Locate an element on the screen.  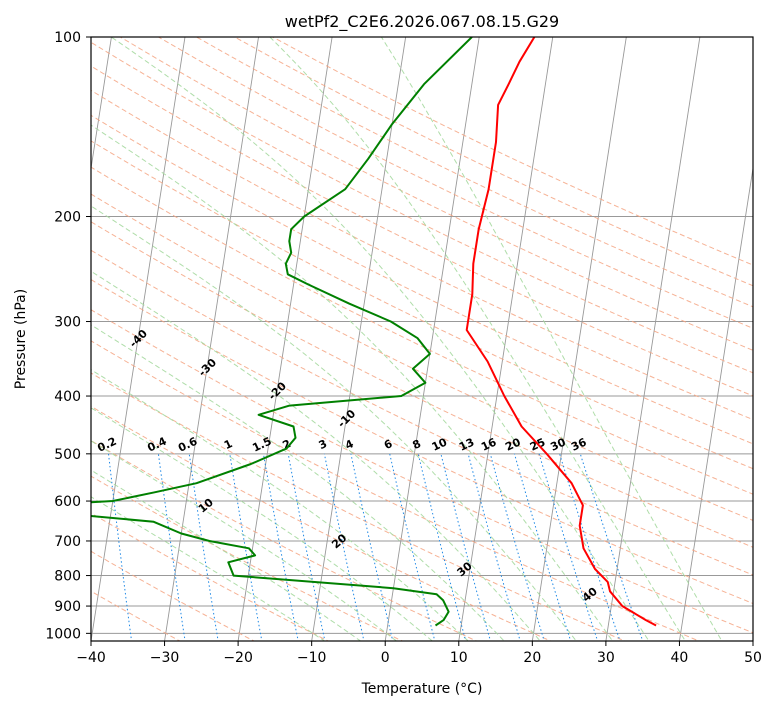
y-tick-label: 400 is located at coordinates (67, 397).